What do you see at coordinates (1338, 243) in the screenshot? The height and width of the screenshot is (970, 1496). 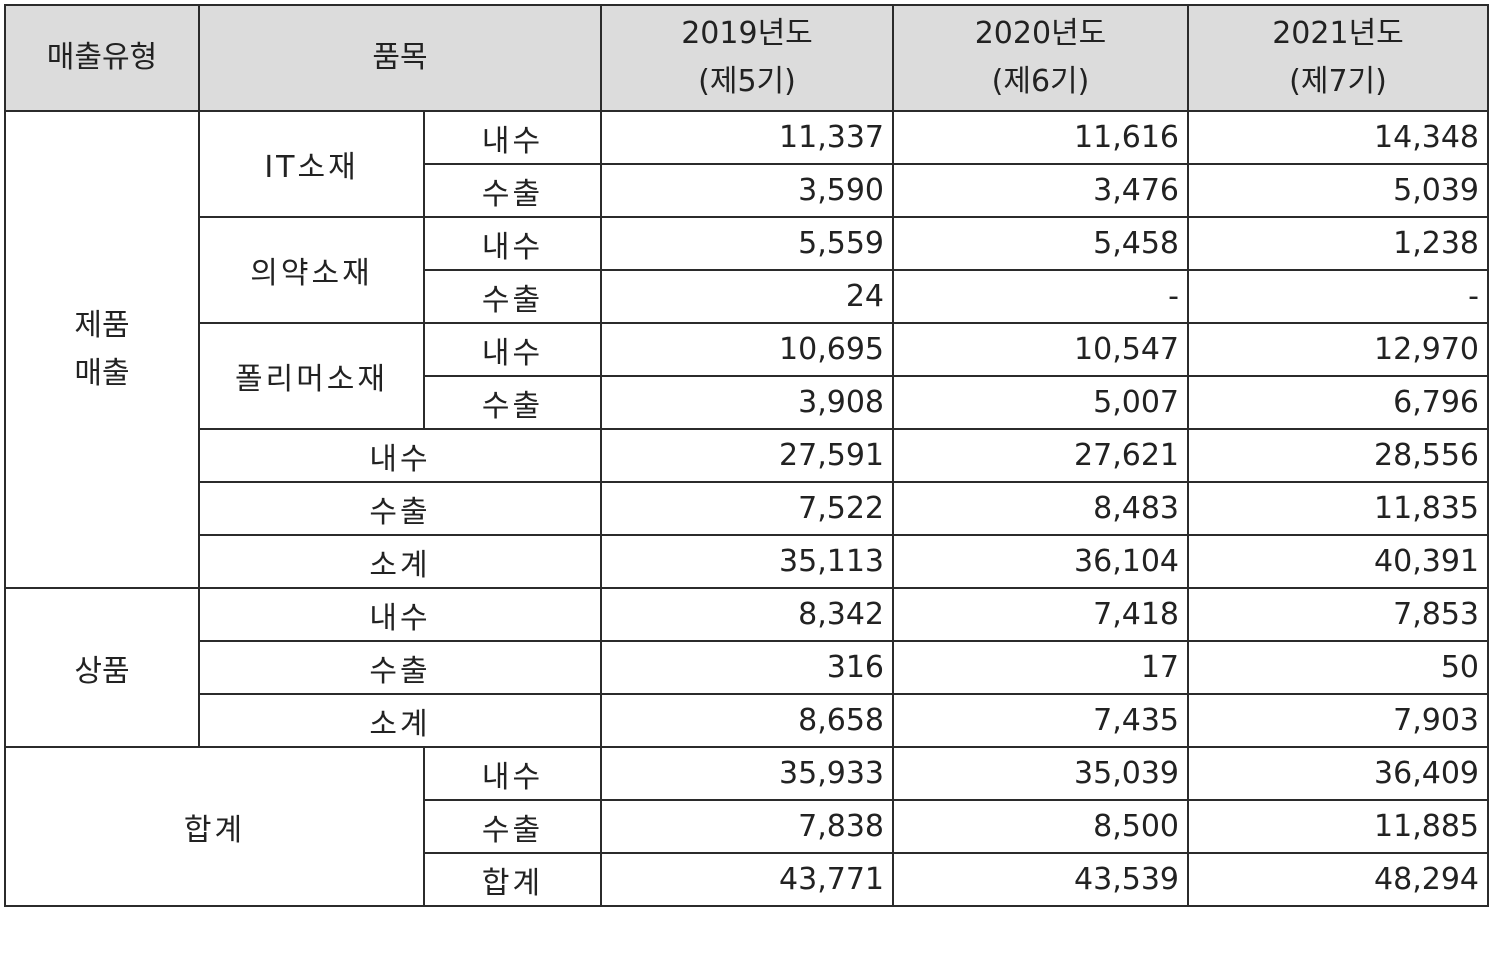 I see `value-cell: 1,238` at bounding box center [1338, 243].